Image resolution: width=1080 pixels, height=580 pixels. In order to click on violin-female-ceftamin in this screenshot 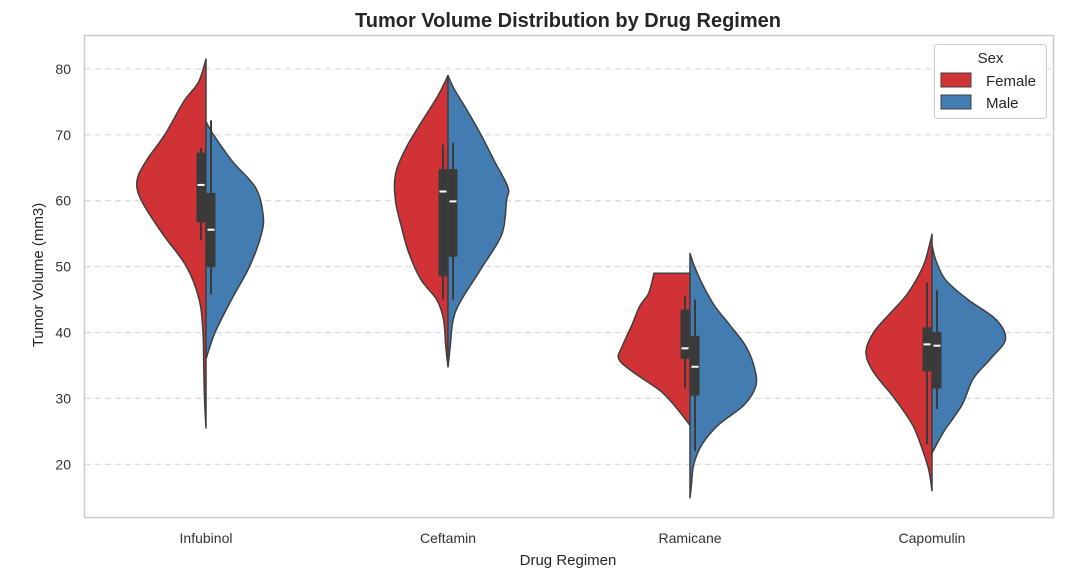, I will do `click(421, 221)`.